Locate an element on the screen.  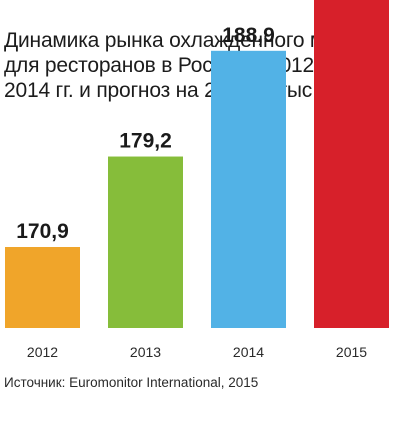
value-label-2013: 179,2 is located at coordinates (145, 141).